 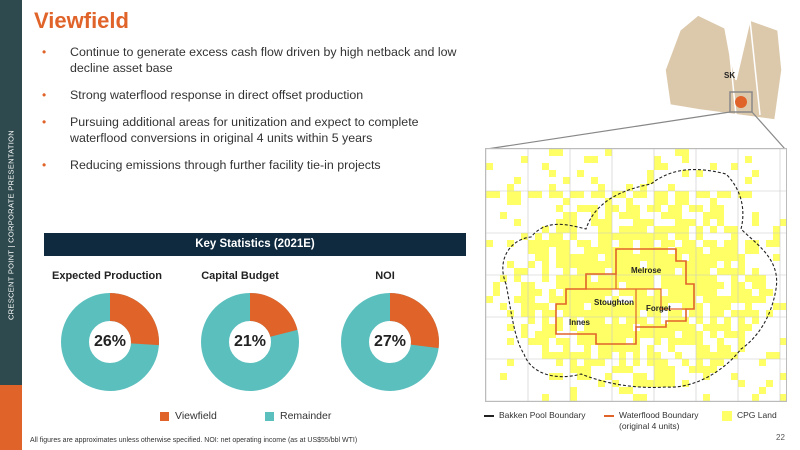 I want to click on donut-label-noi: NOI, so click(x=385, y=276).